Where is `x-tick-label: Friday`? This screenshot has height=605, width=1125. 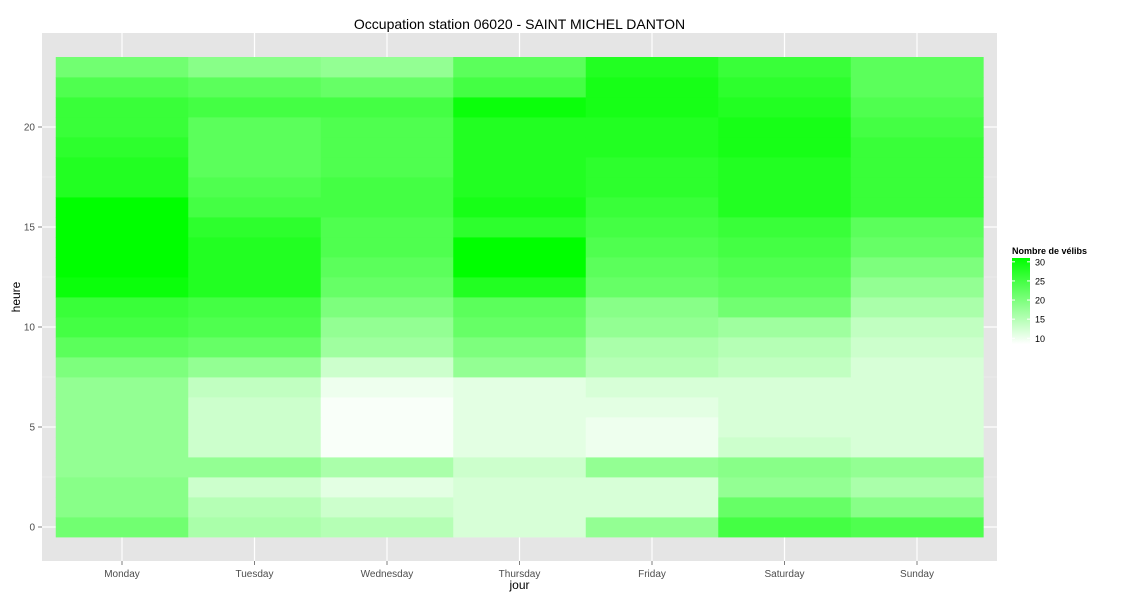 x-tick-label: Friday is located at coordinates (652, 574).